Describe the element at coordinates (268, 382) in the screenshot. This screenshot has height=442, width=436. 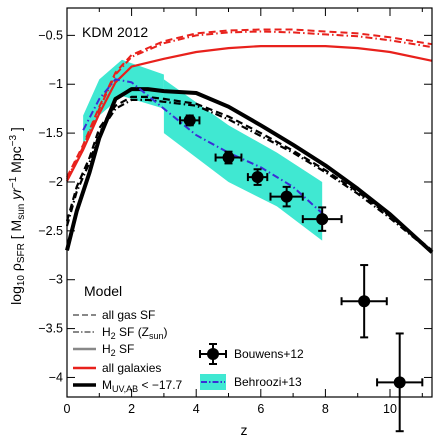
I see `legend-behroozi: Behroozi+13` at that location.